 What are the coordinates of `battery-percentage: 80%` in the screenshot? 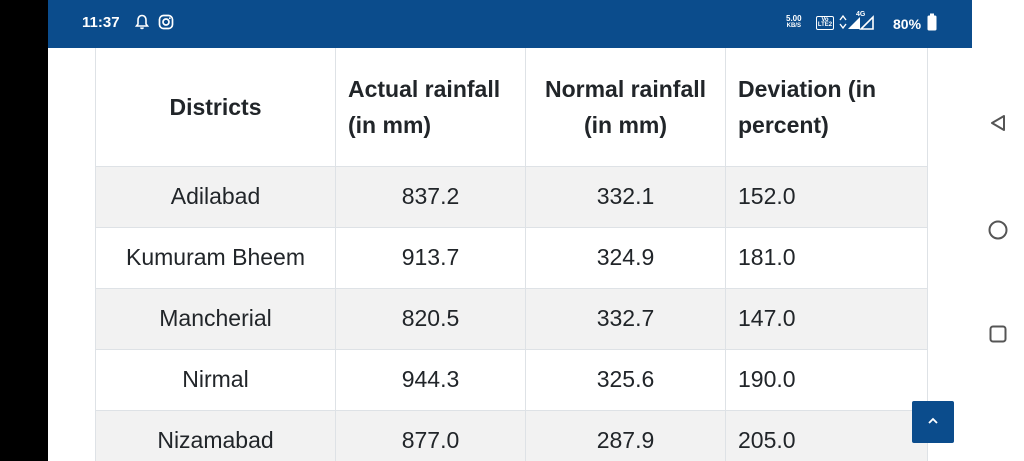 It's located at (907, 24).